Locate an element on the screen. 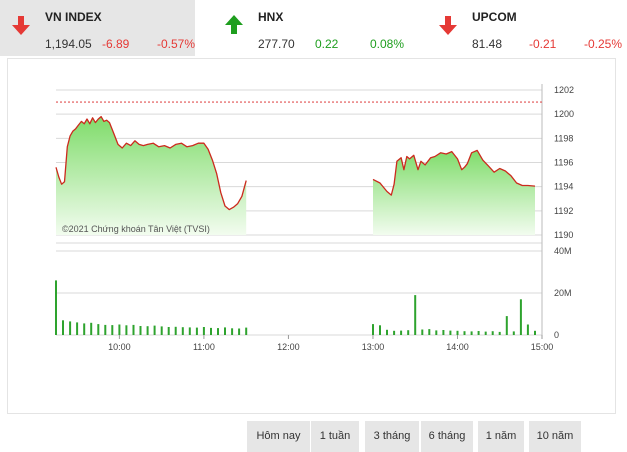  index-vnindex: VN INDEX 1,194.05 -6.89 -0.57% is located at coordinates (97, 28).